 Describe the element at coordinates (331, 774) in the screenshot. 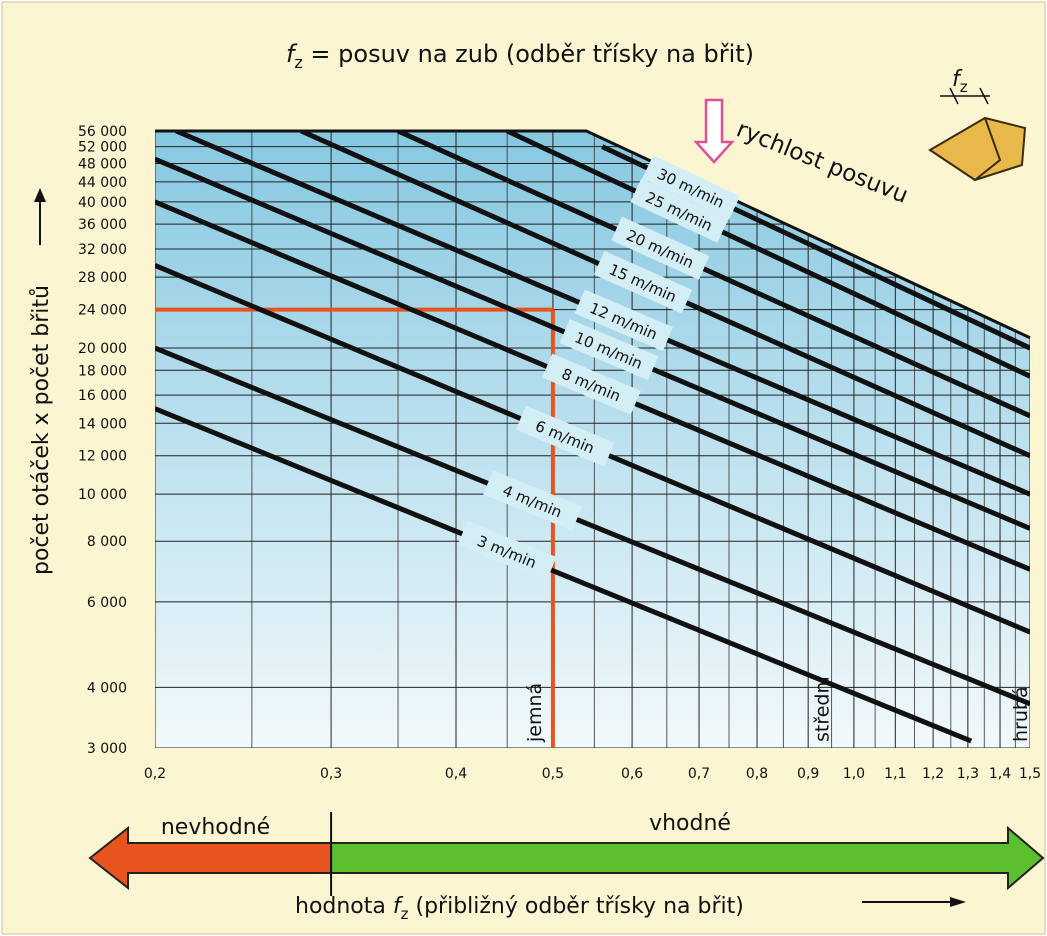

I see `x-tick-label: 0,3` at that location.